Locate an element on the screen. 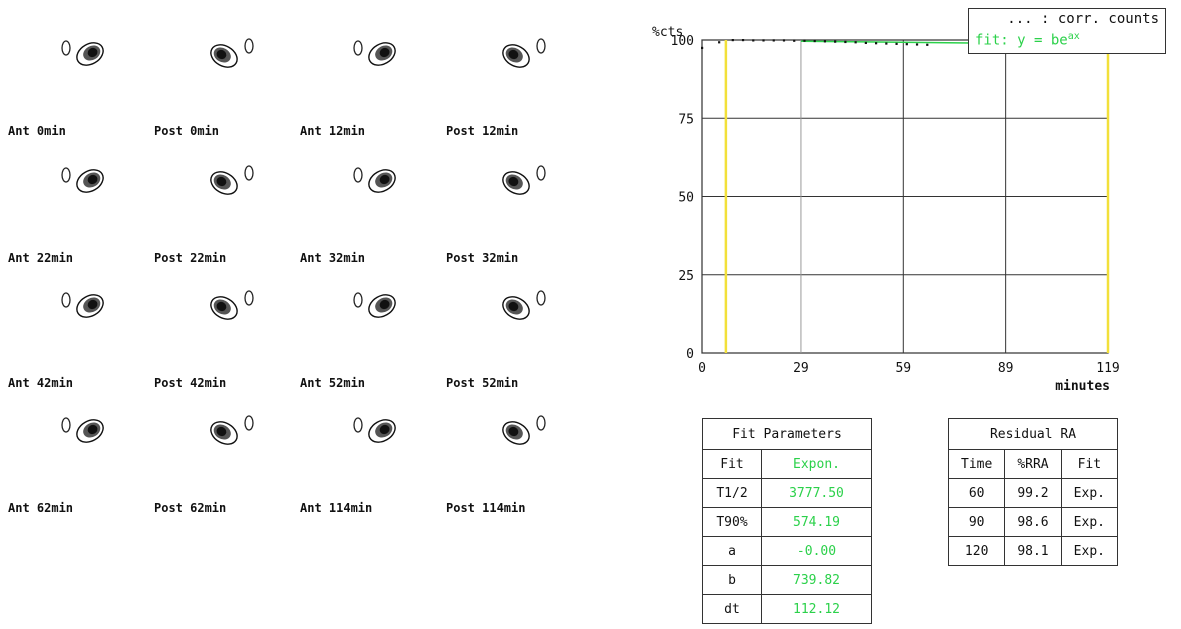 This screenshot has width=1181, height=629. y-tick-label: 0 is located at coordinates (690, 354).